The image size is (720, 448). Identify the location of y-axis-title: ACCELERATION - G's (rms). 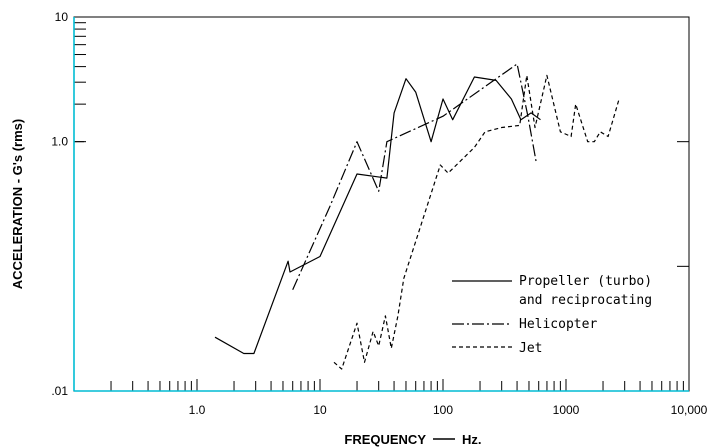
(17, 204).